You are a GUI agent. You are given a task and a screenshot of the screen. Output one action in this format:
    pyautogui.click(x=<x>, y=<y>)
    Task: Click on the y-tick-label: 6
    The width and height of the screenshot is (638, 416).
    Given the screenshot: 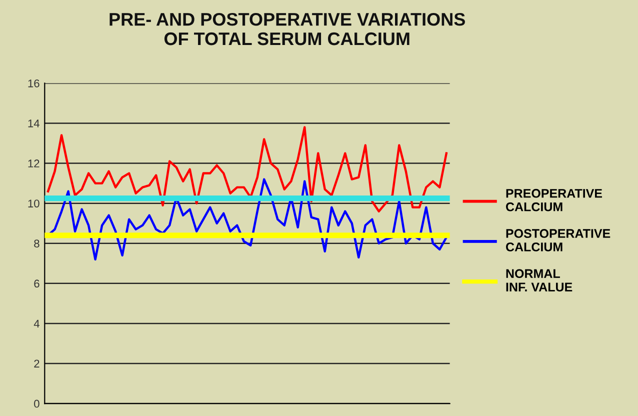 What is the action you would take?
    pyautogui.click(x=37, y=284)
    